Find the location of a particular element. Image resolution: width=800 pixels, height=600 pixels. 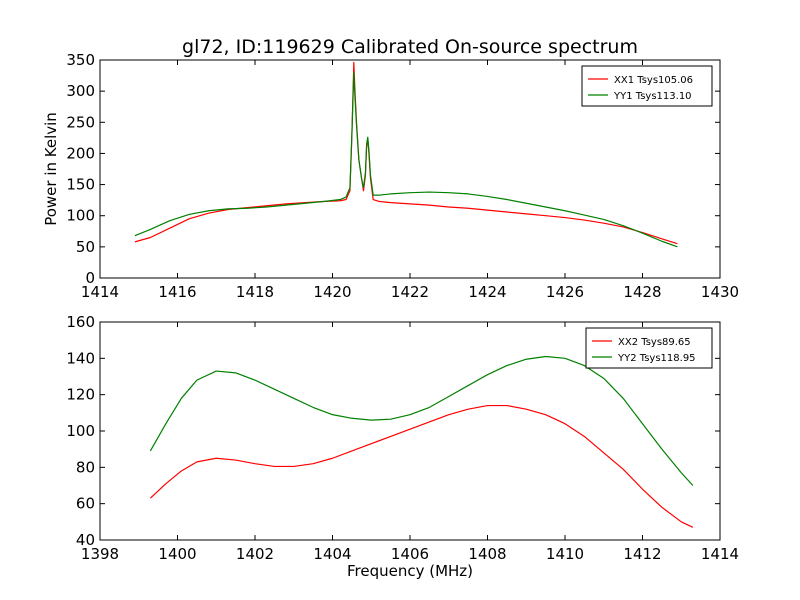

series-line-xx is located at coordinates (421, 466).